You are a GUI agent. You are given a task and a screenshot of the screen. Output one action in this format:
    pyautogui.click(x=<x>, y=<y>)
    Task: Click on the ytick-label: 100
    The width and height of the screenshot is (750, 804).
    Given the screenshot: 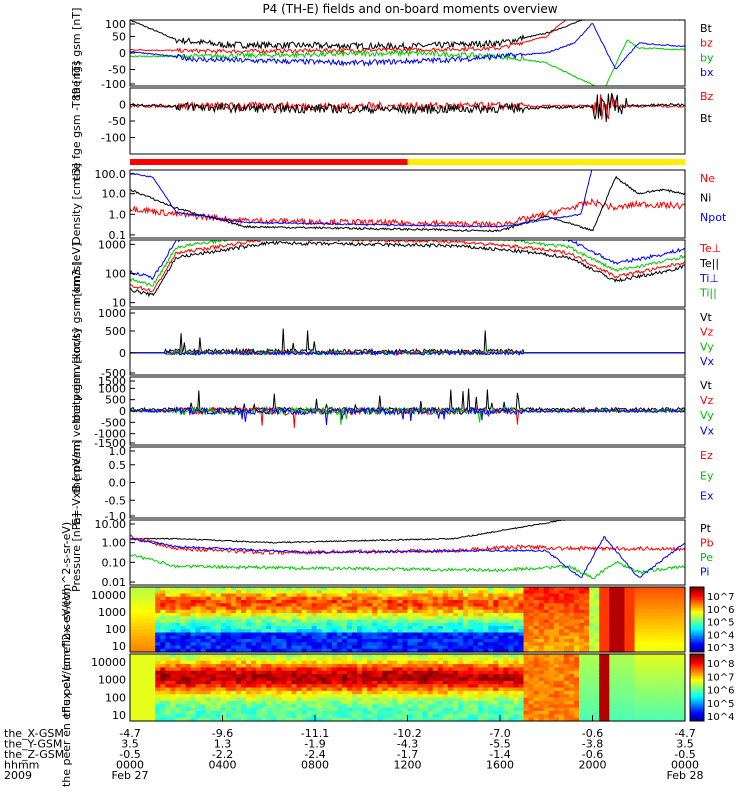 What is the action you would take?
    pyautogui.click(x=115, y=24)
    